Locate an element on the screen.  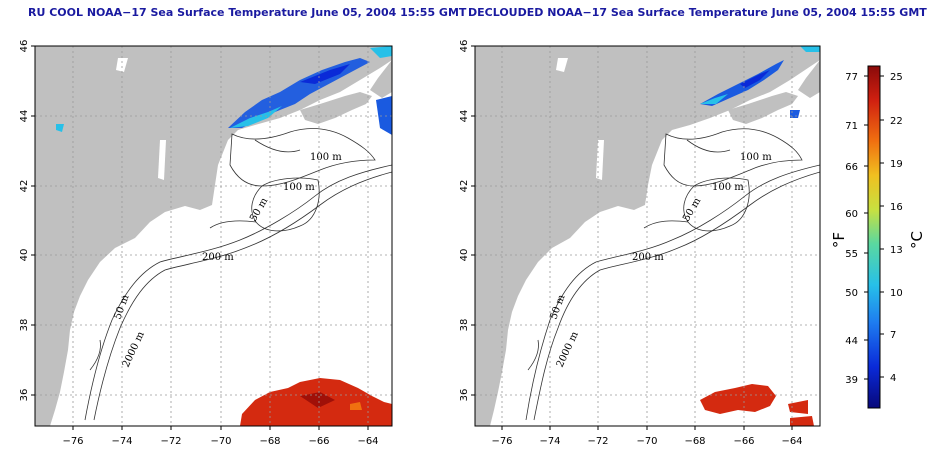
celsius-tick: 25 is located at coordinates (896, 77).